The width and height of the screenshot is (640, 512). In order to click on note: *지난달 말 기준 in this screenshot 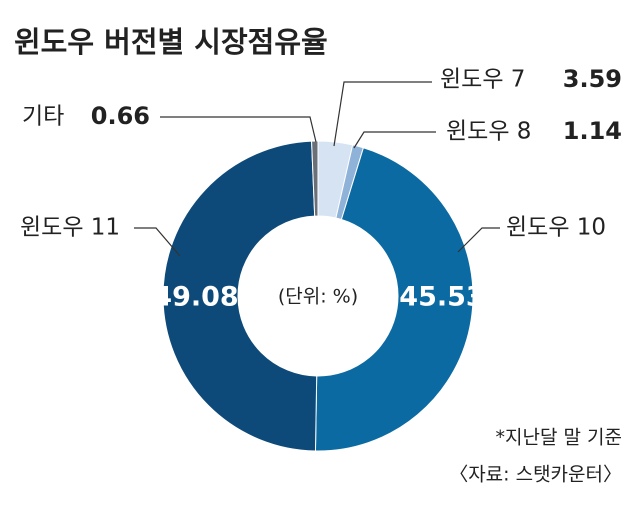, I will do `click(559, 438)`.